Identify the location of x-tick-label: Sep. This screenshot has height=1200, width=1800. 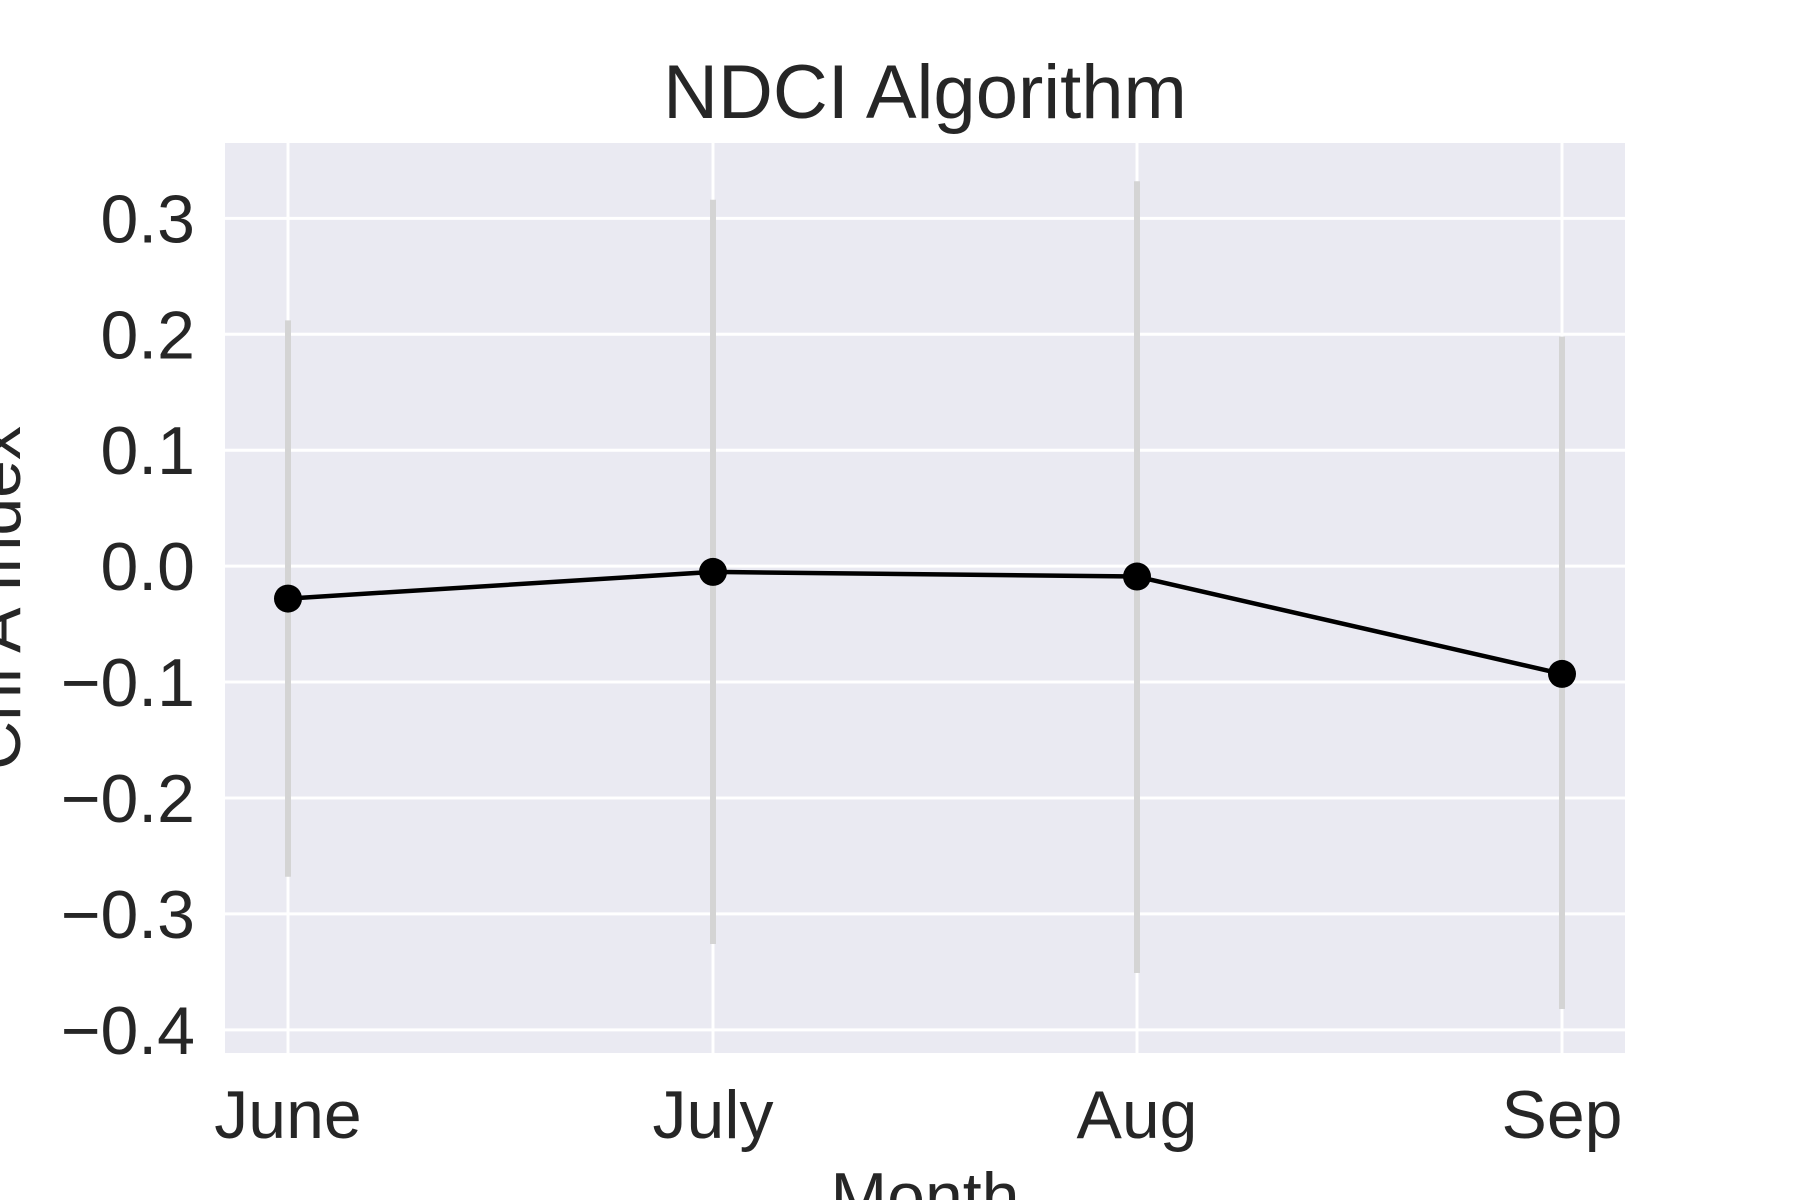
(1562, 1115).